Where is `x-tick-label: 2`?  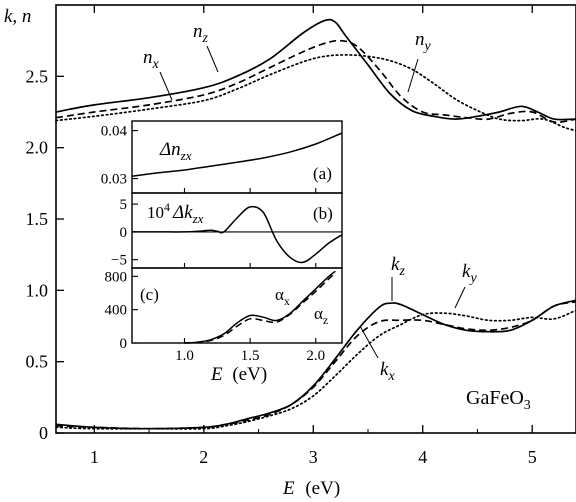 x-tick-label: 2 is located at coordinates (203, 457).